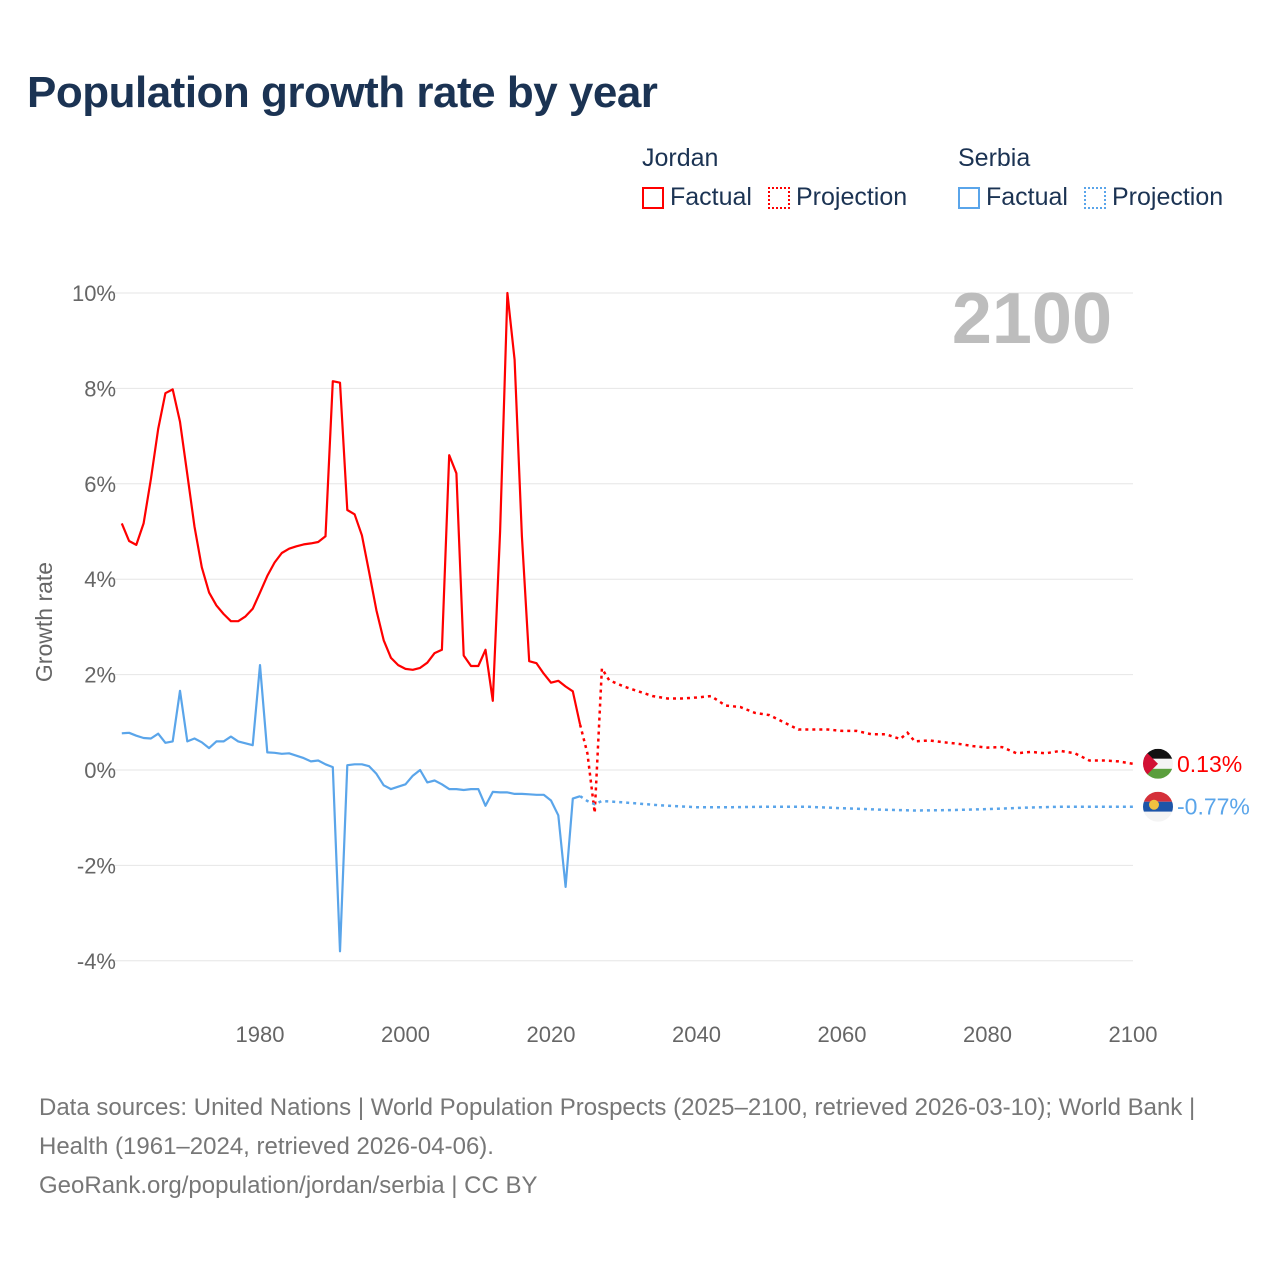 The width and height of the screenshot is (1280, 1280). I want to click on y-tick-label: 0%, so click(100, 770).